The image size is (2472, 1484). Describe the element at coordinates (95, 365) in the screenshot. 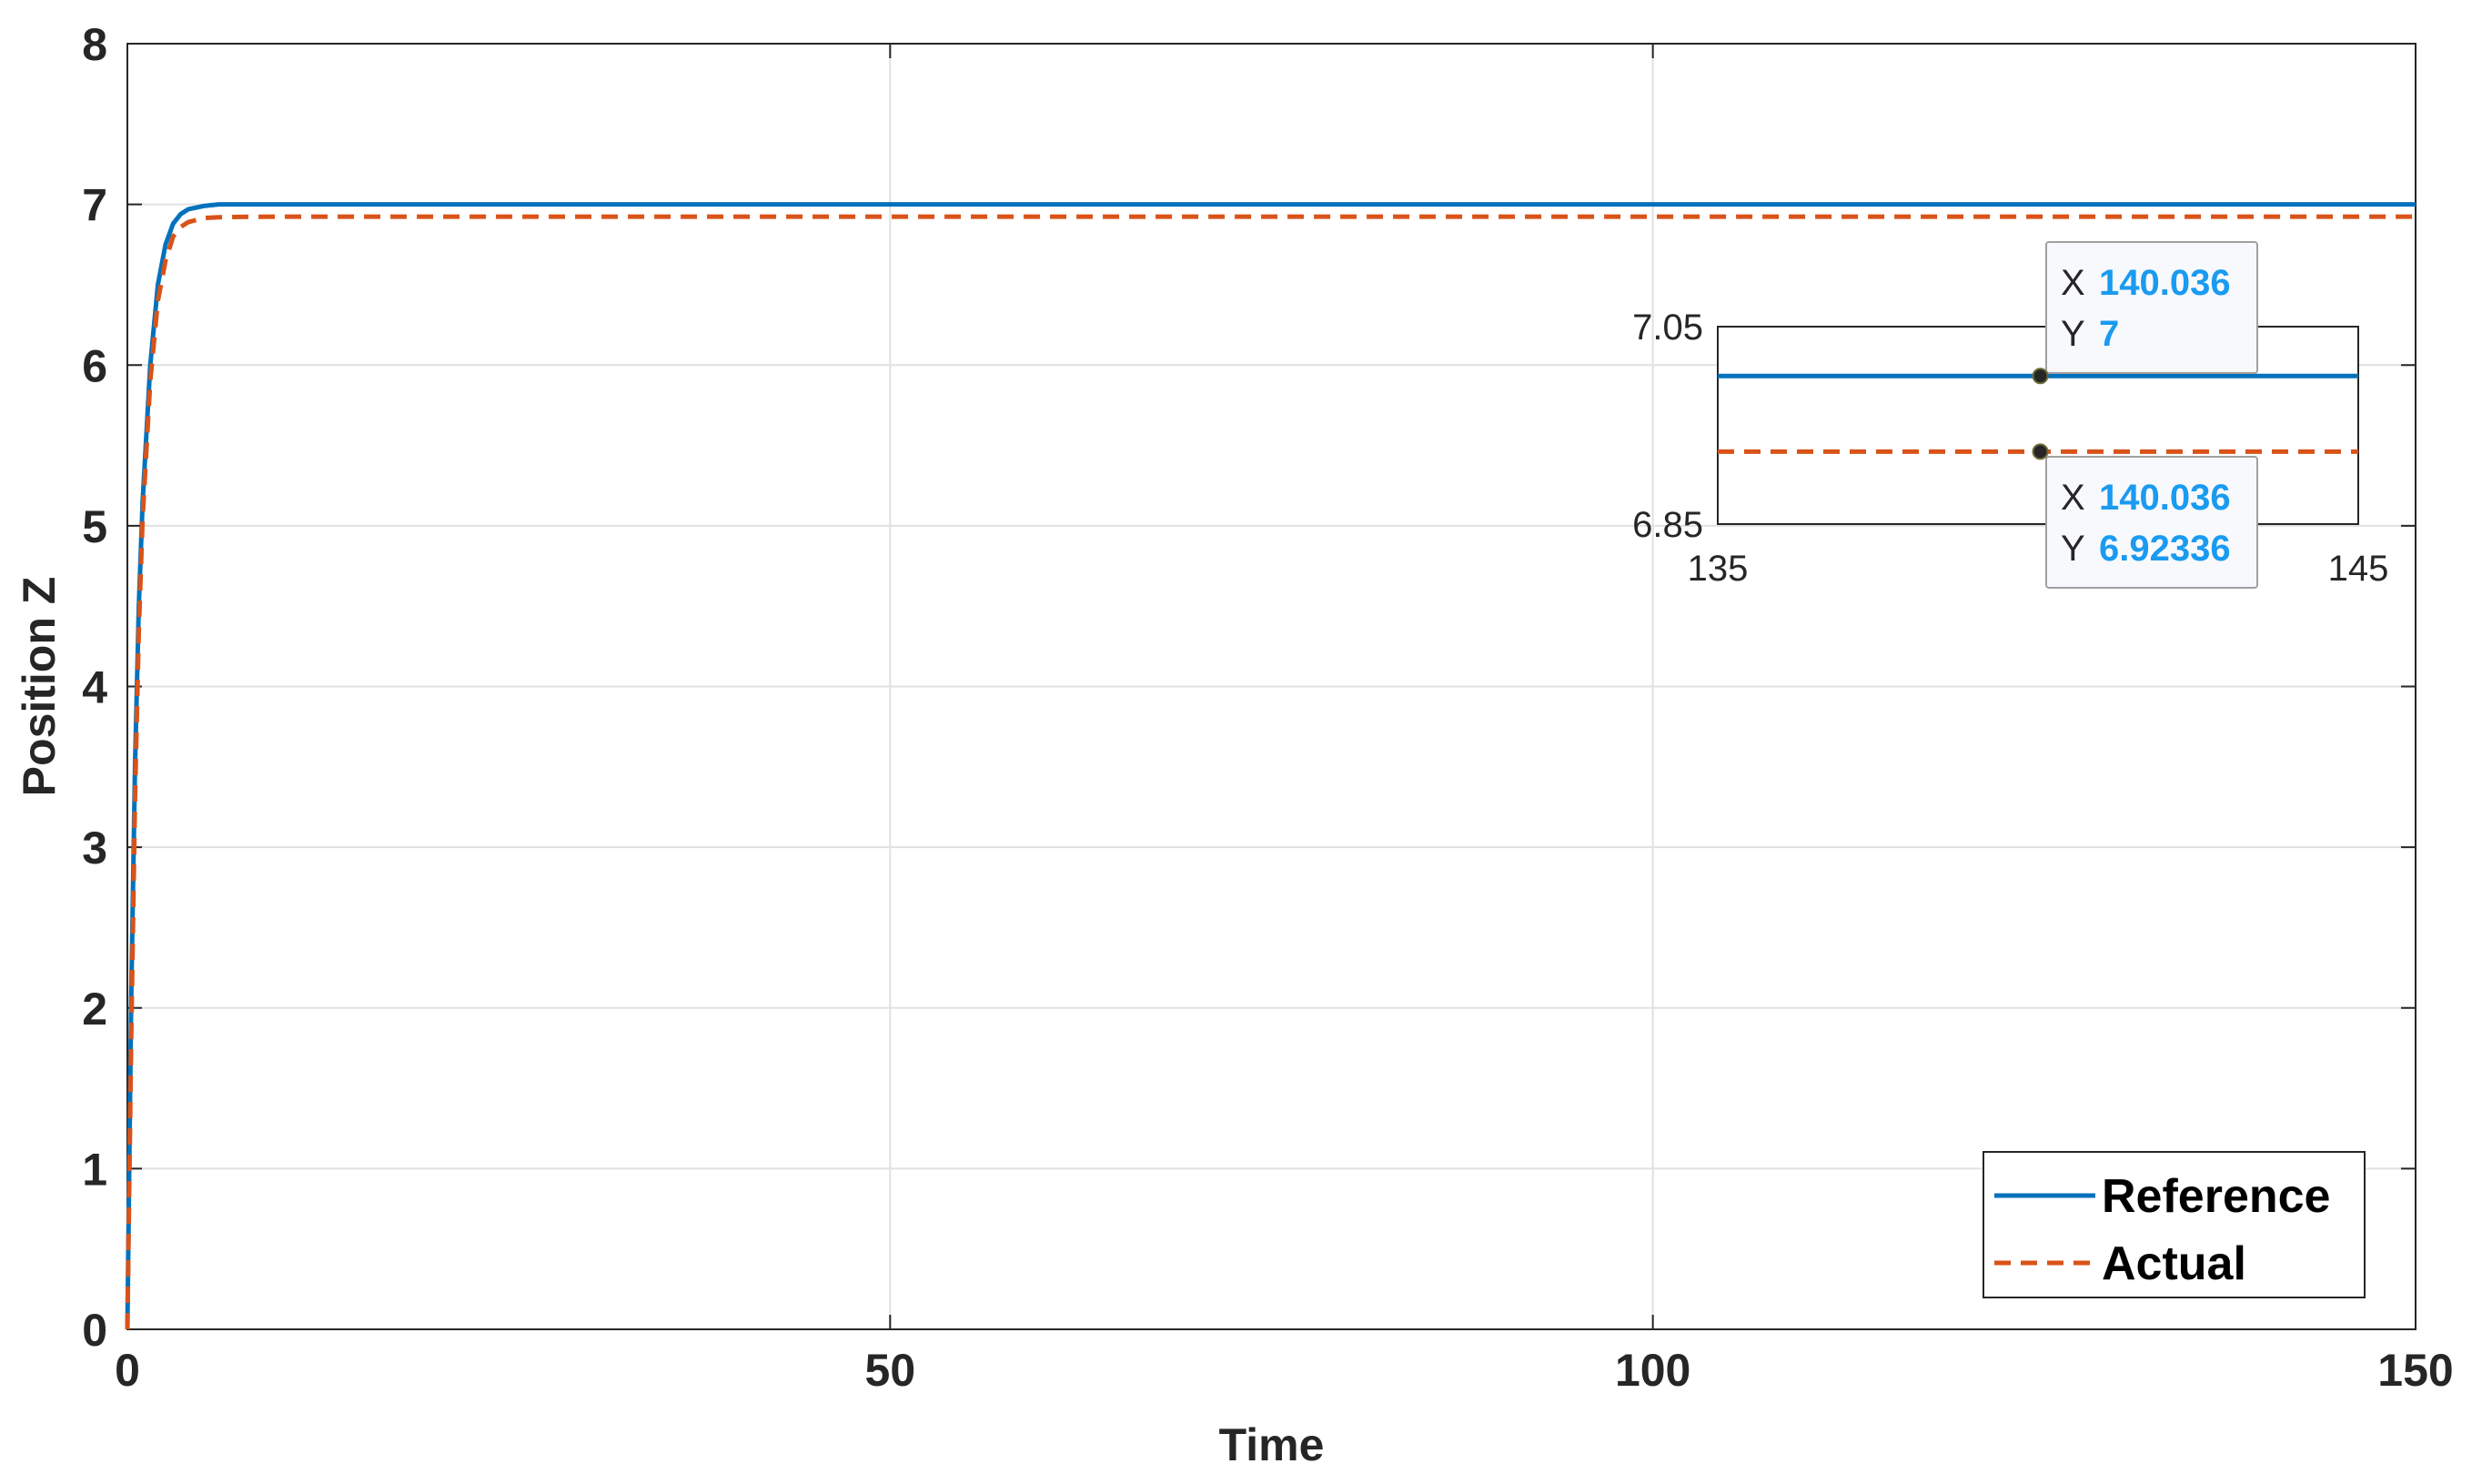

I see `y-tick-label: 6` at that location.